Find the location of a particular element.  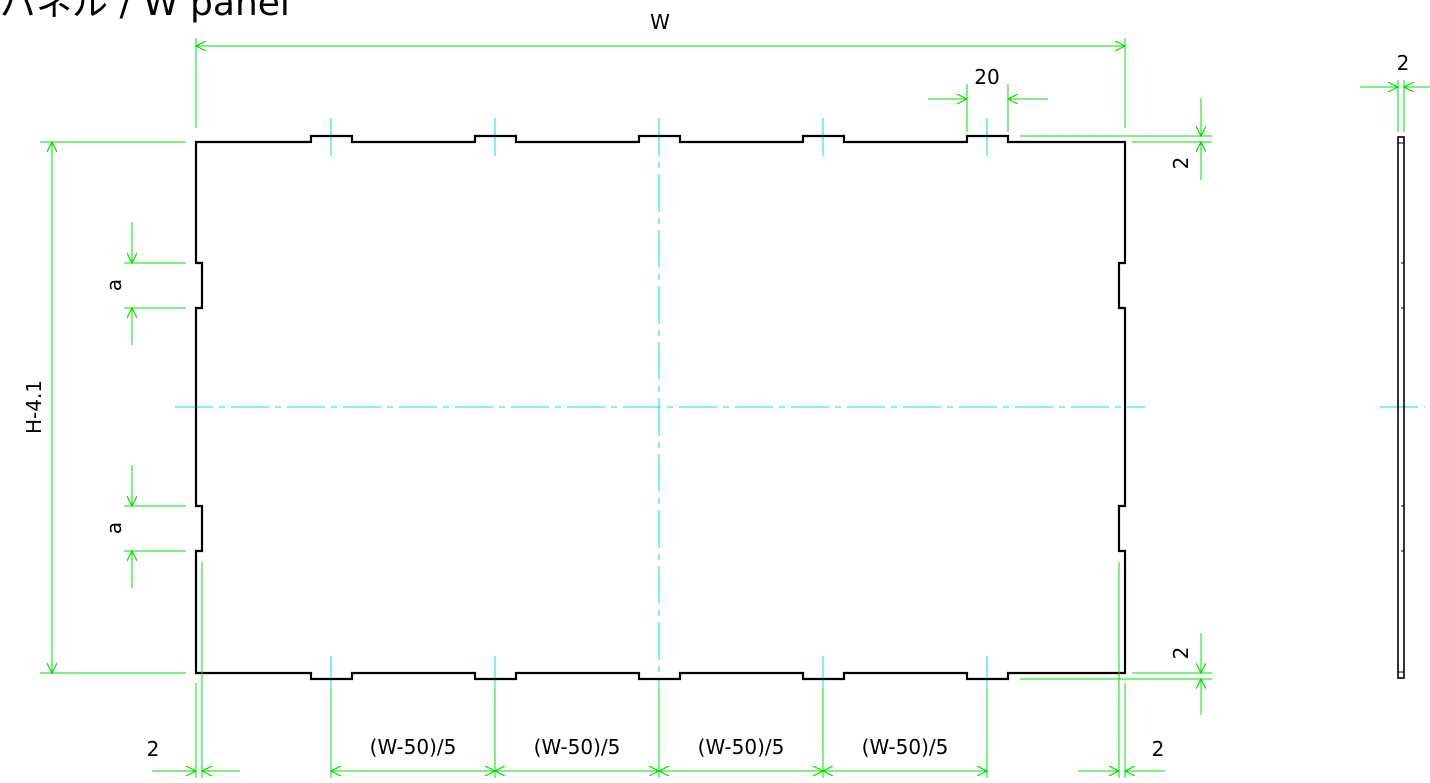

dimension-side-tab-lower: a is located at coordinates (144, 526).